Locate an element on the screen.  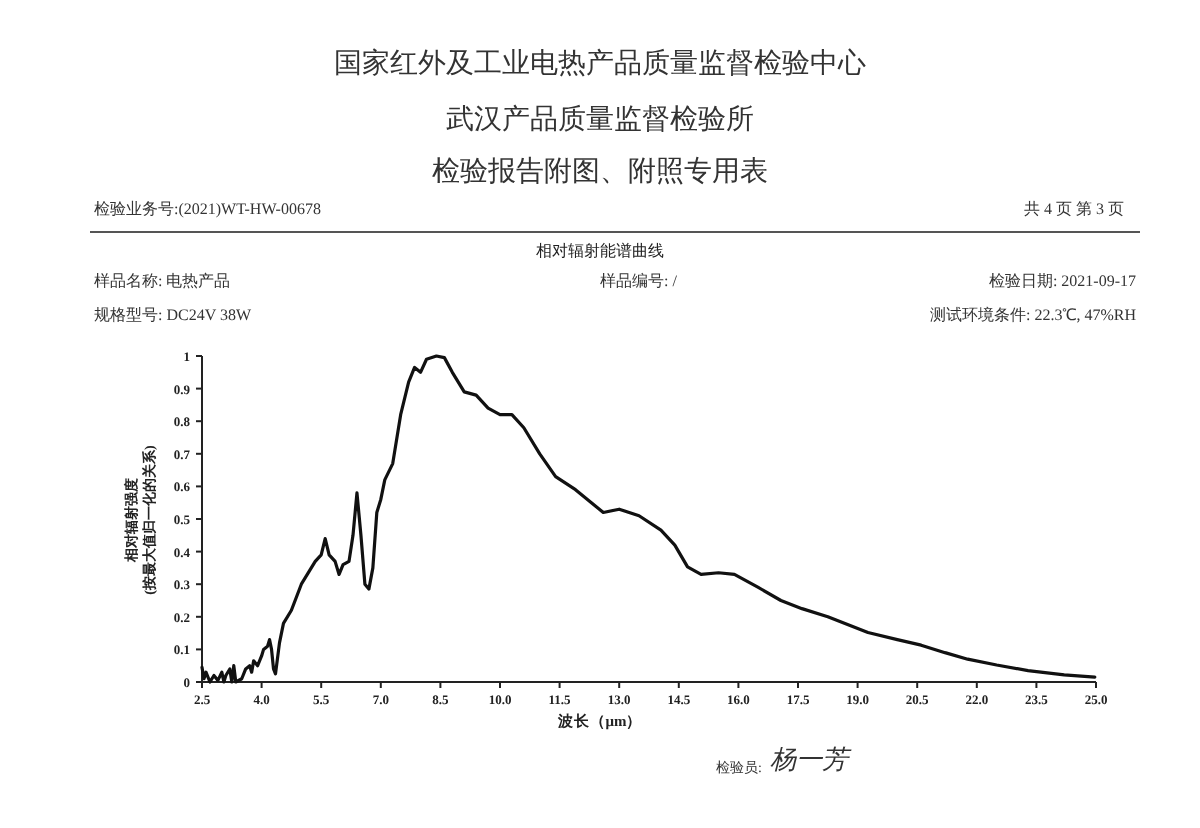
text: 样品编号: / is located at coordinates (639, 281).